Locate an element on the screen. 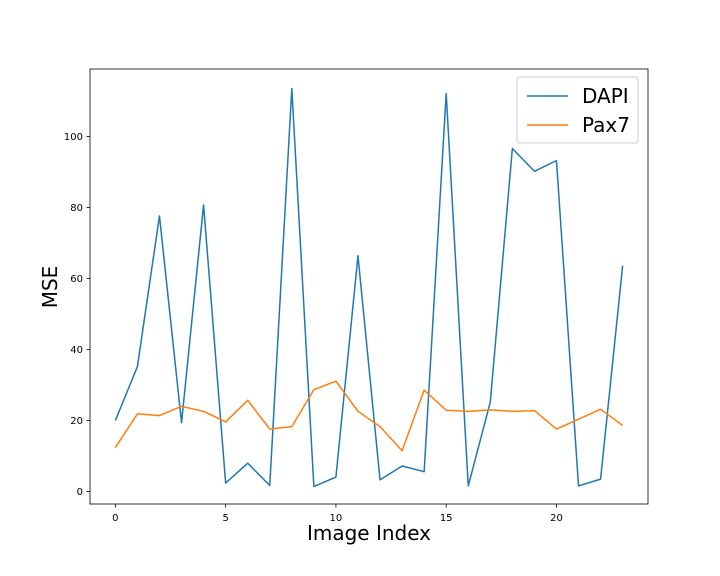 This screenshot has height=576, width=720. y-axis-label: MSE is located at coordinates (50, 287).